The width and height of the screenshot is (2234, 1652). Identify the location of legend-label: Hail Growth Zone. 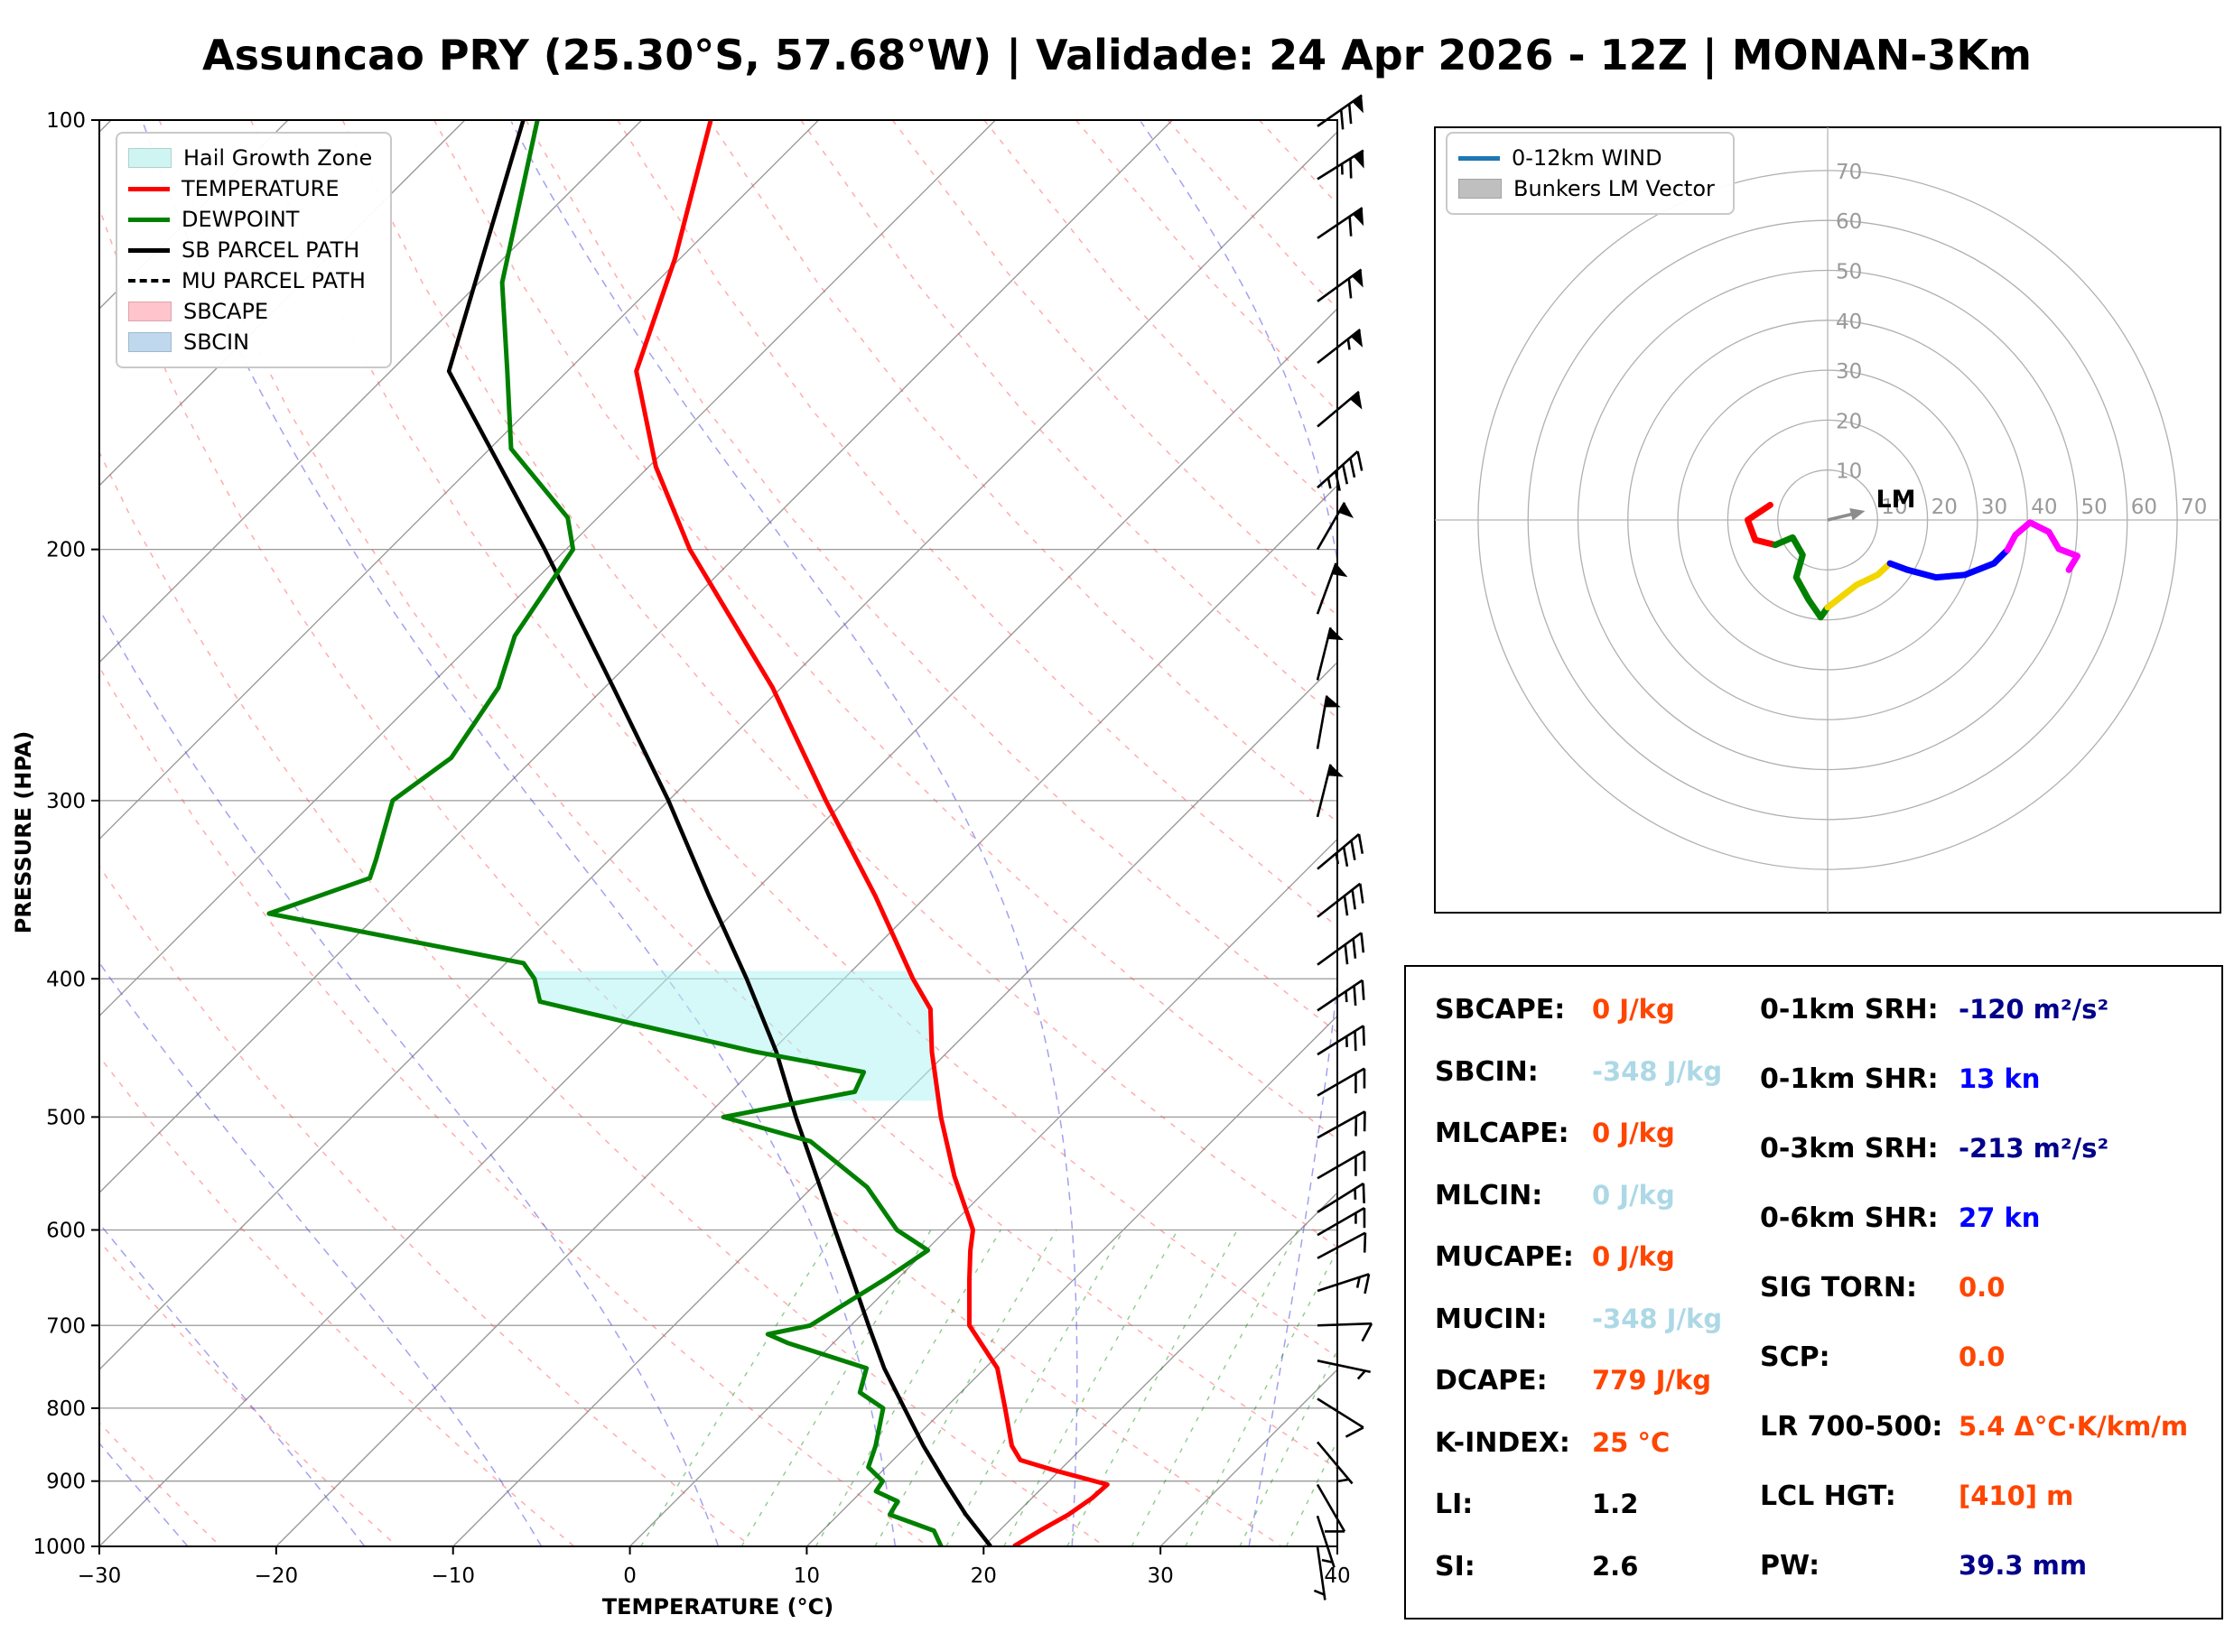
(278, 158).